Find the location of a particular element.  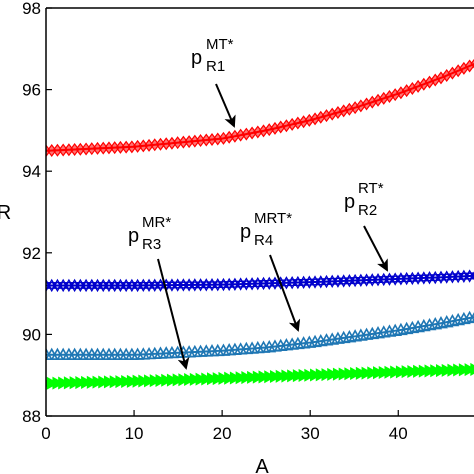

annotation-r3-arrow is located at coordinates (173, 314).